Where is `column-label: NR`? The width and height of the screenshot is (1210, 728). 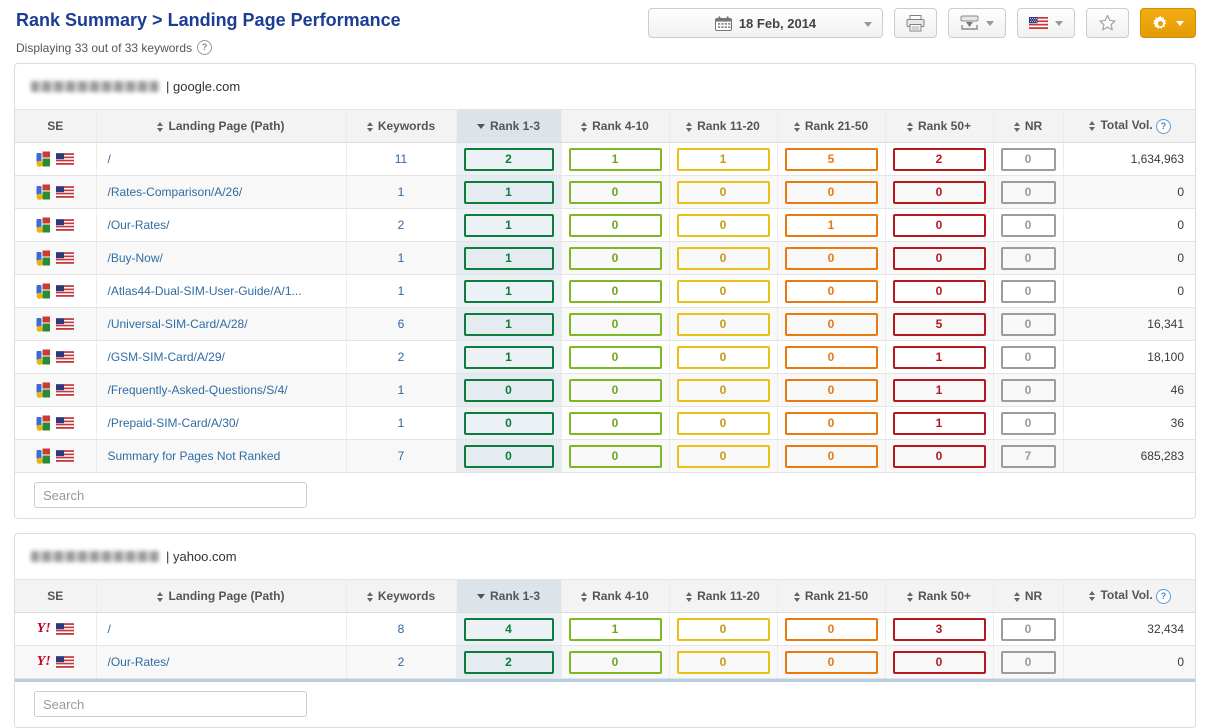 column-label: NR is located at coordinates (1033, 126).